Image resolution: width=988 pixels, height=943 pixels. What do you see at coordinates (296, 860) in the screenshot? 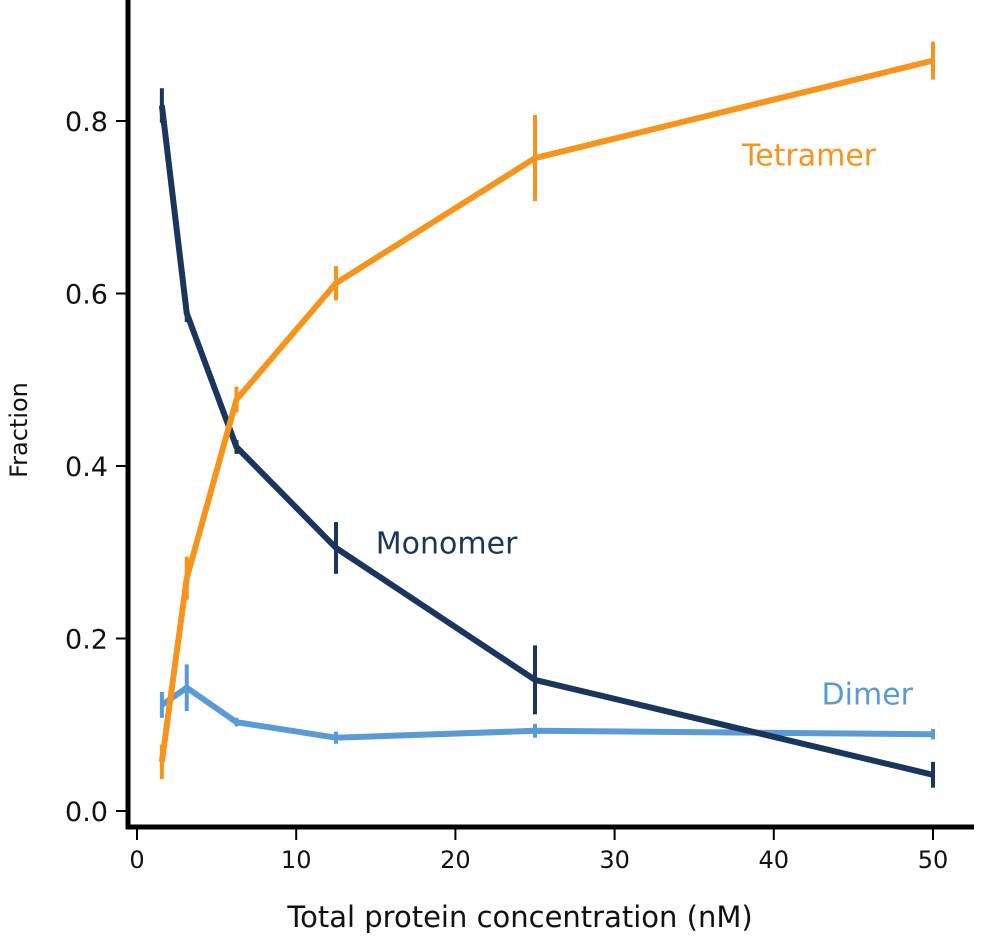
I see `x-tick-label: 10` at bounding box center [296, 860].